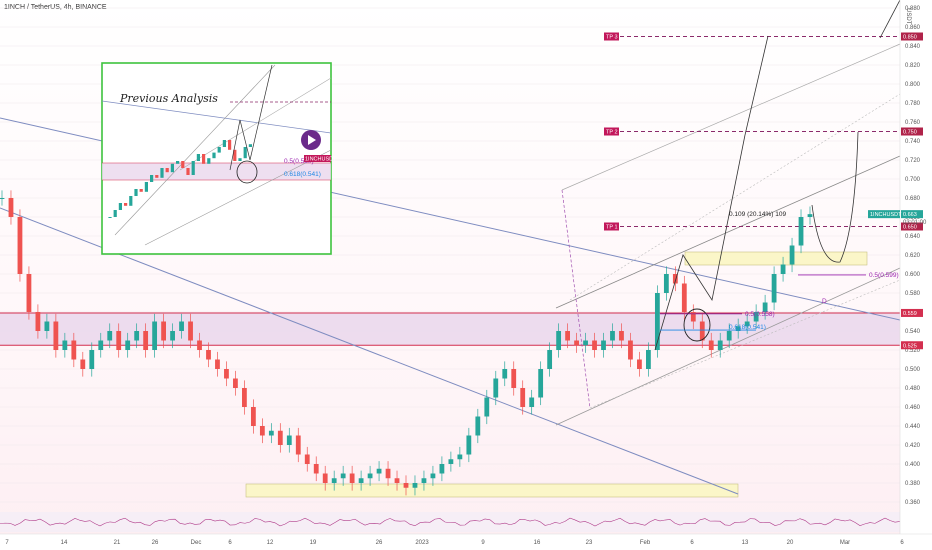 This screenshot has height=550, width=932. Describe the element at coordinates (913, 237) in the screenshot. I see `y-tick-label: 0.640` at that location.